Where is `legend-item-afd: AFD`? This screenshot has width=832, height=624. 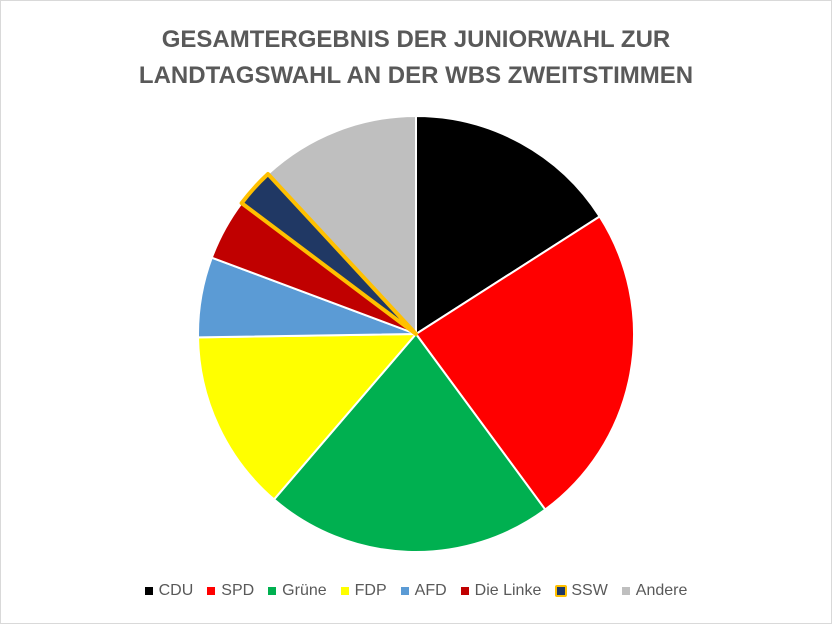 legend-item-afd: AFD is located at coordinates (423, 591).